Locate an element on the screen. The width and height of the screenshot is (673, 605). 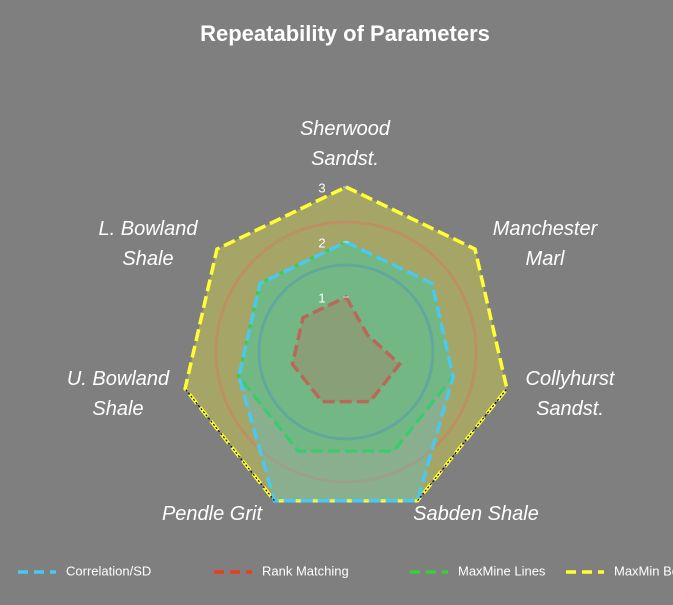
category-label-line: Marl is located at coordinates (545, 259).